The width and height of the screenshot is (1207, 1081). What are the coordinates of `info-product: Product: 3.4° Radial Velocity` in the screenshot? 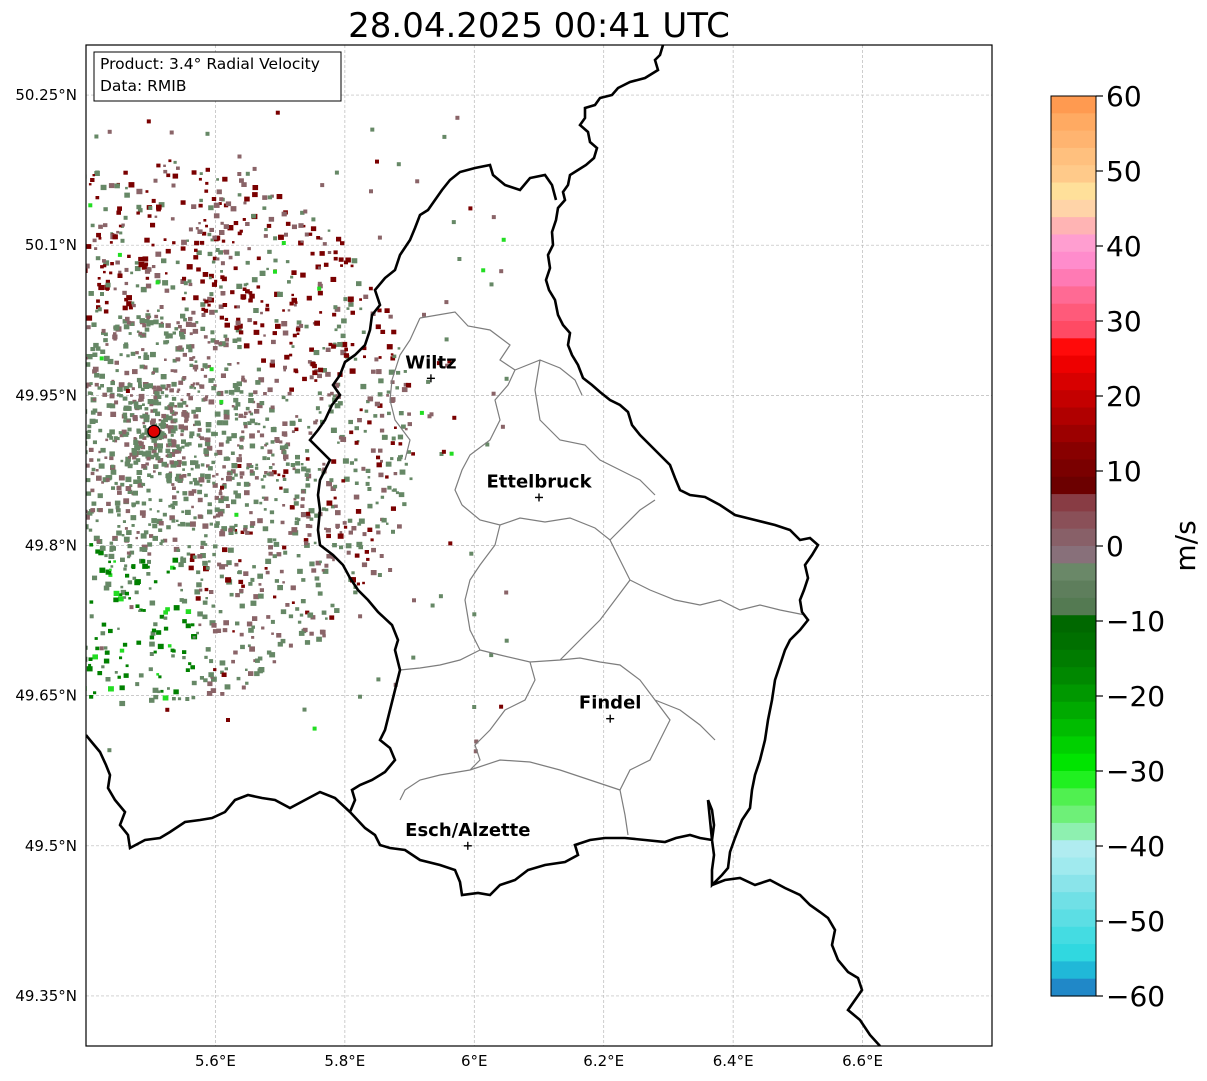 It's located at (210, 64).